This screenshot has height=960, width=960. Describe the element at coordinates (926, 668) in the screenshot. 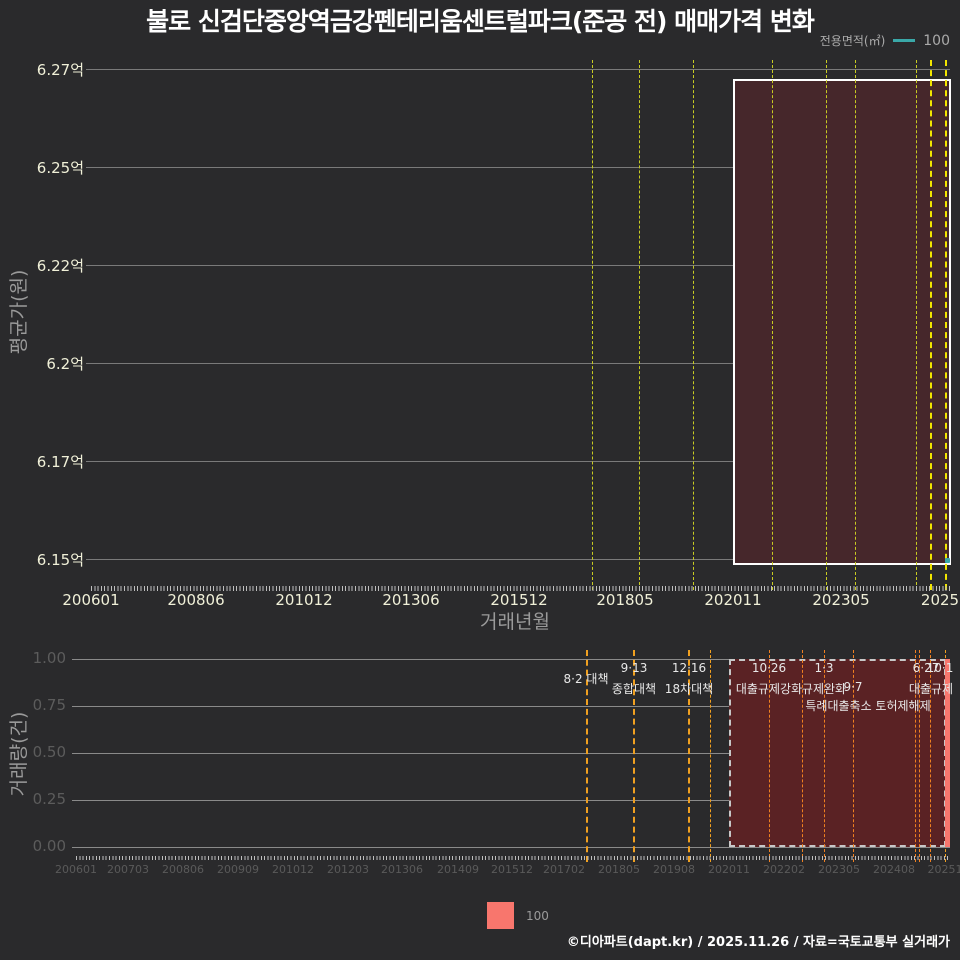

I see `policy-annotation: 6·27` at that location.